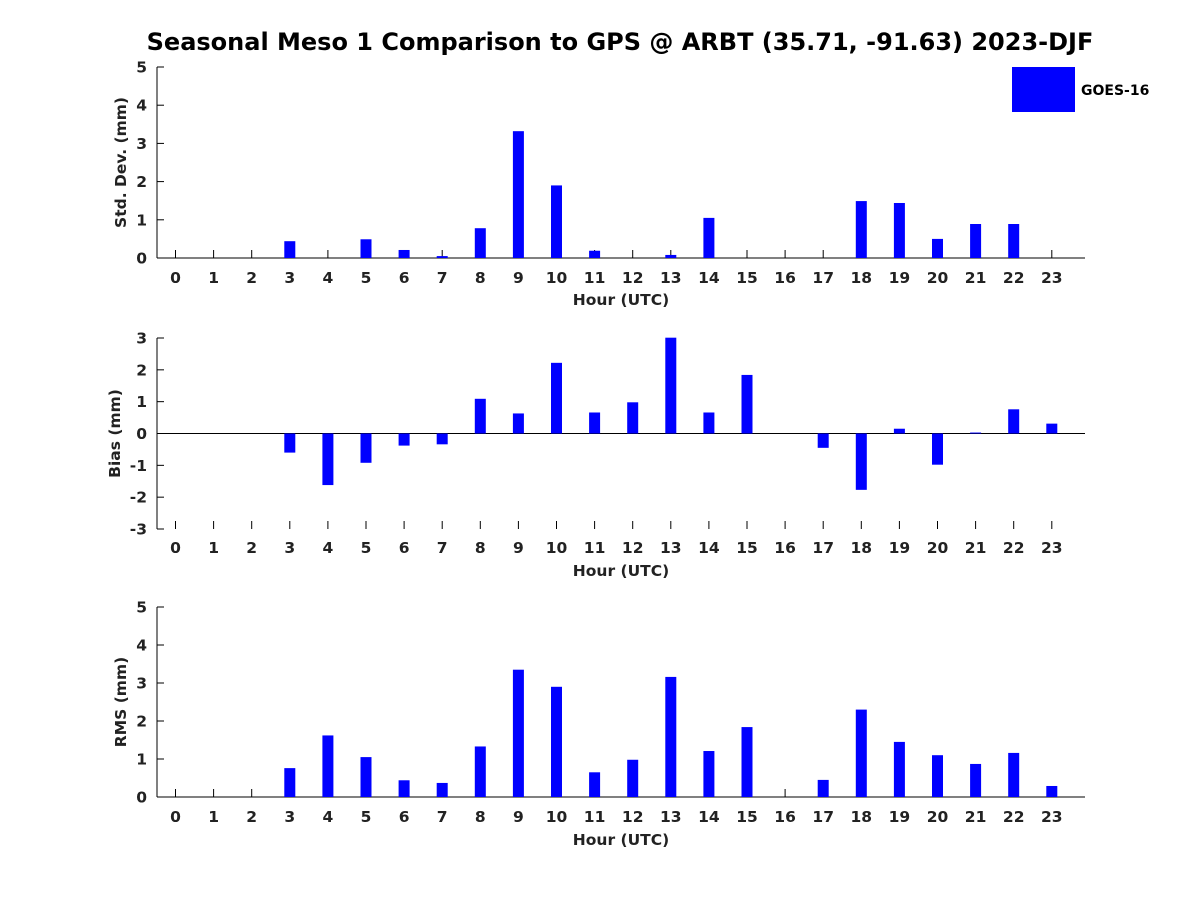  Describe the element at coordinates (938, 278) in the screenshot. I see `x-tick-label: 20` at that location.